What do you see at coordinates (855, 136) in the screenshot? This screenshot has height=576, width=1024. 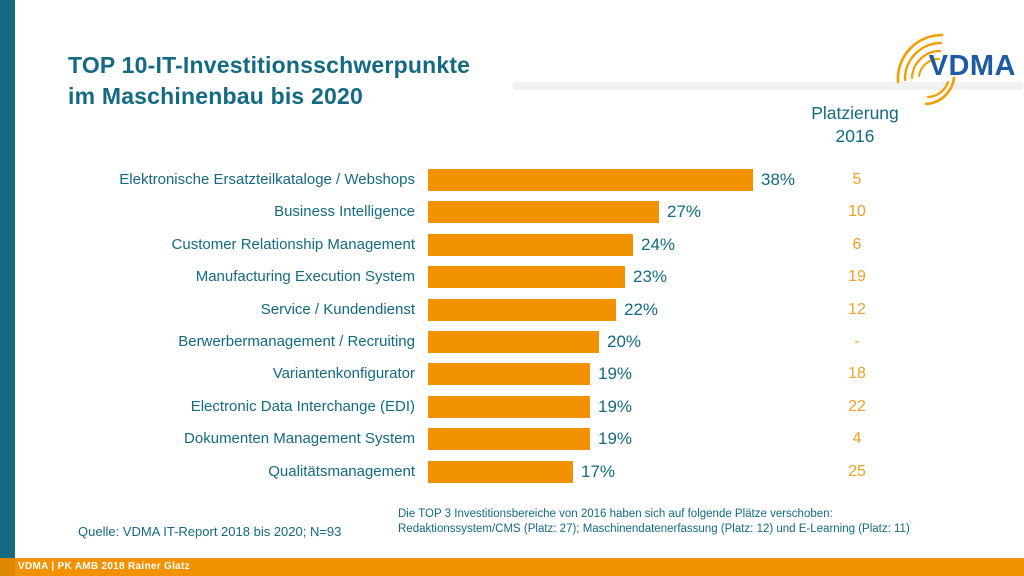 I see `placement-header-line2: 2016` at bounding box center [855, 136].